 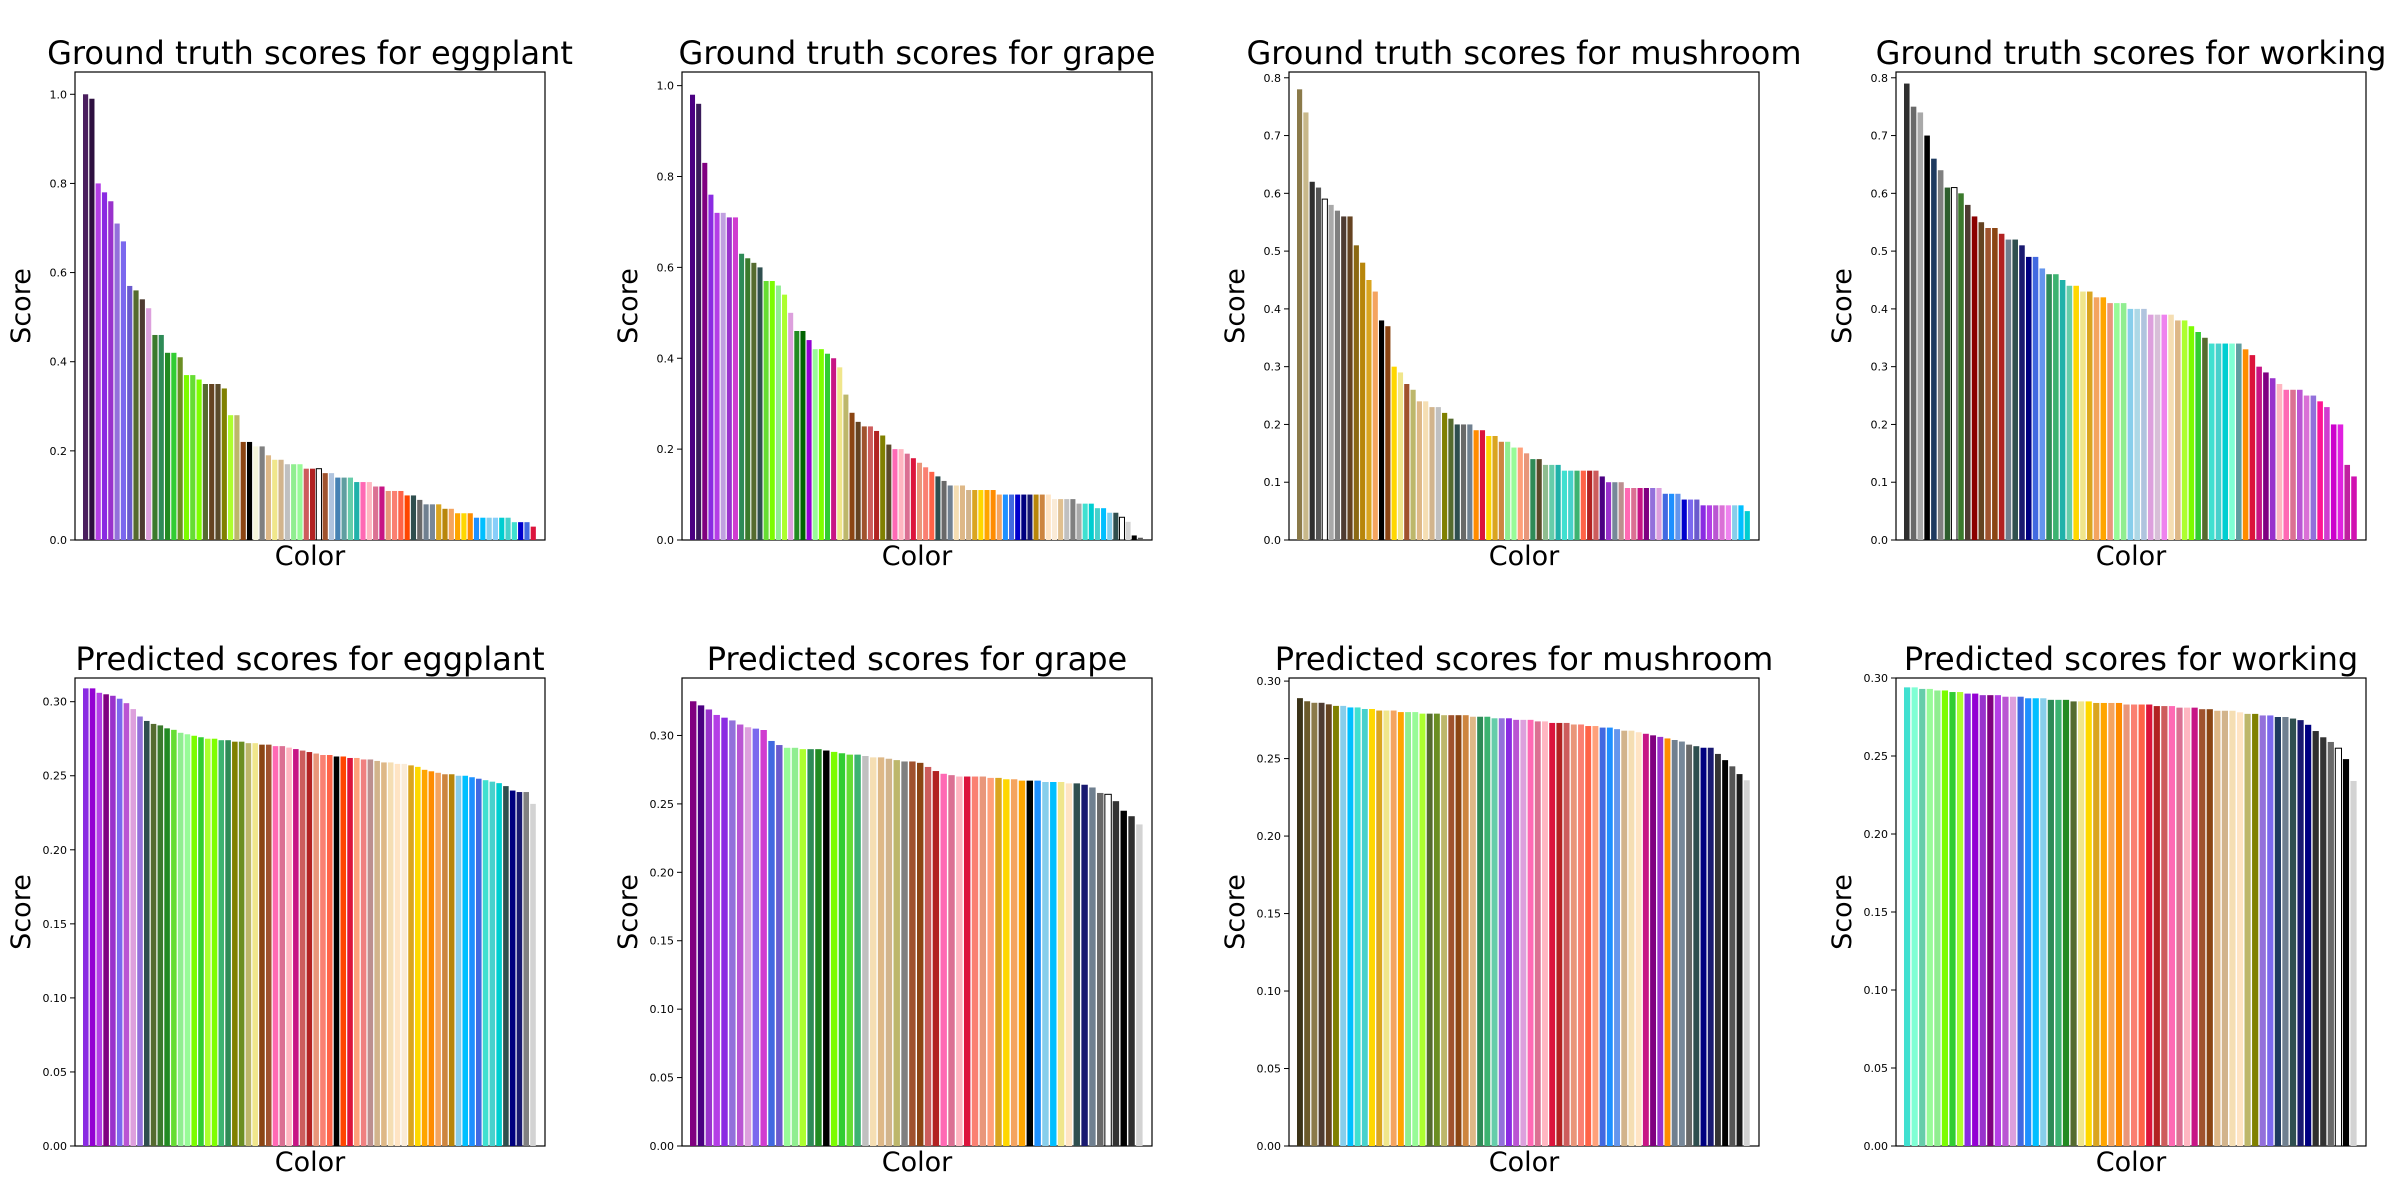 What do you see at coordinates (1876, 912) in the screenshot?
I see `y-tick-label: 0.15` at bounding box center [1876, 912].